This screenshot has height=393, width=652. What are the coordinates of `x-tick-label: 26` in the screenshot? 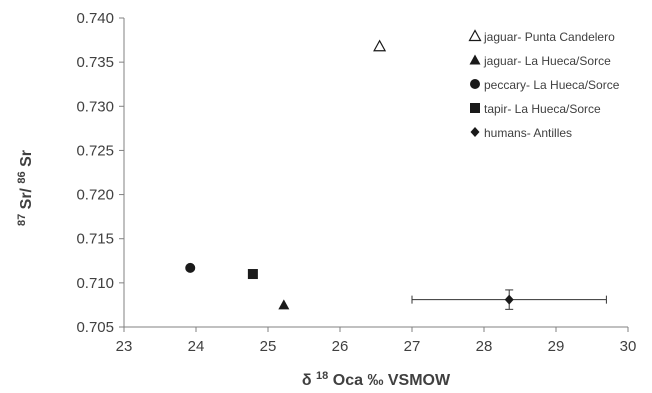 It's located at (340, 346).